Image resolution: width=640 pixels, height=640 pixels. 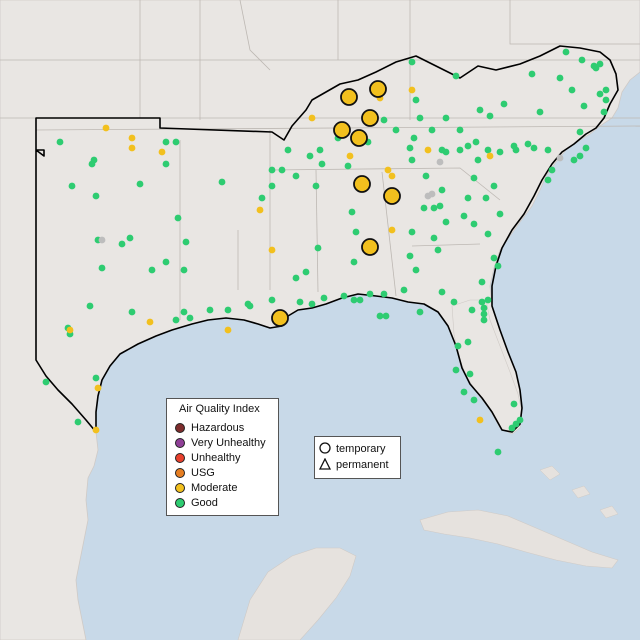 I want to click on no-data-monitor-marker, so click(x=440, y=162).